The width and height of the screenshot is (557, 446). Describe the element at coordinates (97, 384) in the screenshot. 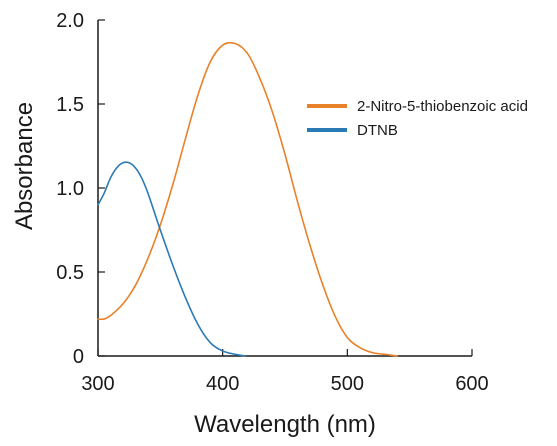

I see `x-tick-label: 300` at that location.